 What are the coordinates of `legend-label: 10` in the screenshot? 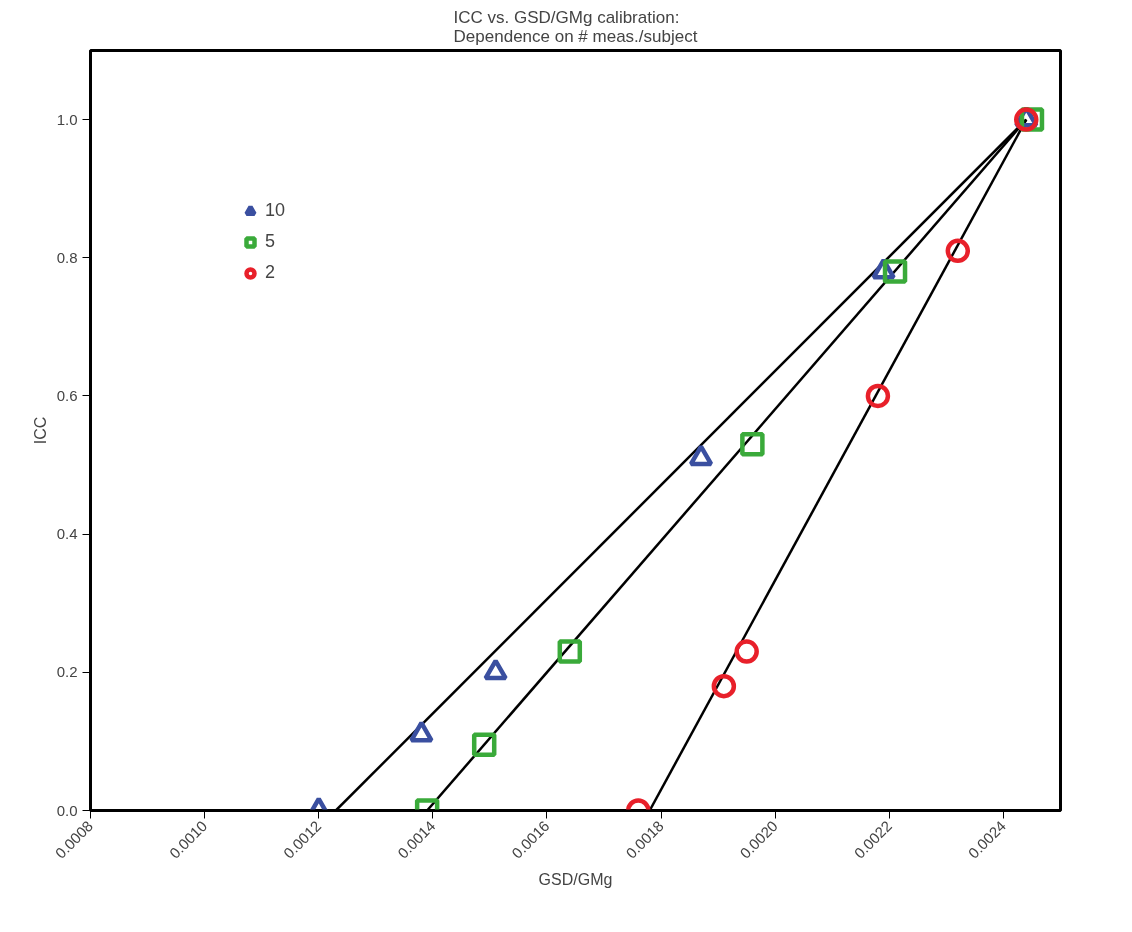 It's located at (275, 210).